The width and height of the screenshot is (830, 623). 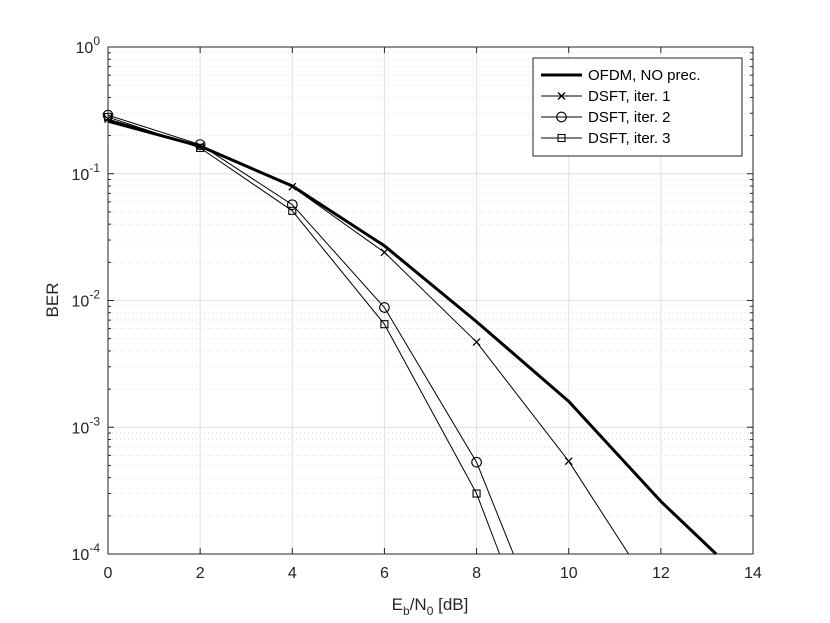 I want to click on x-tick-label: 12, so click(x=661, y=573).